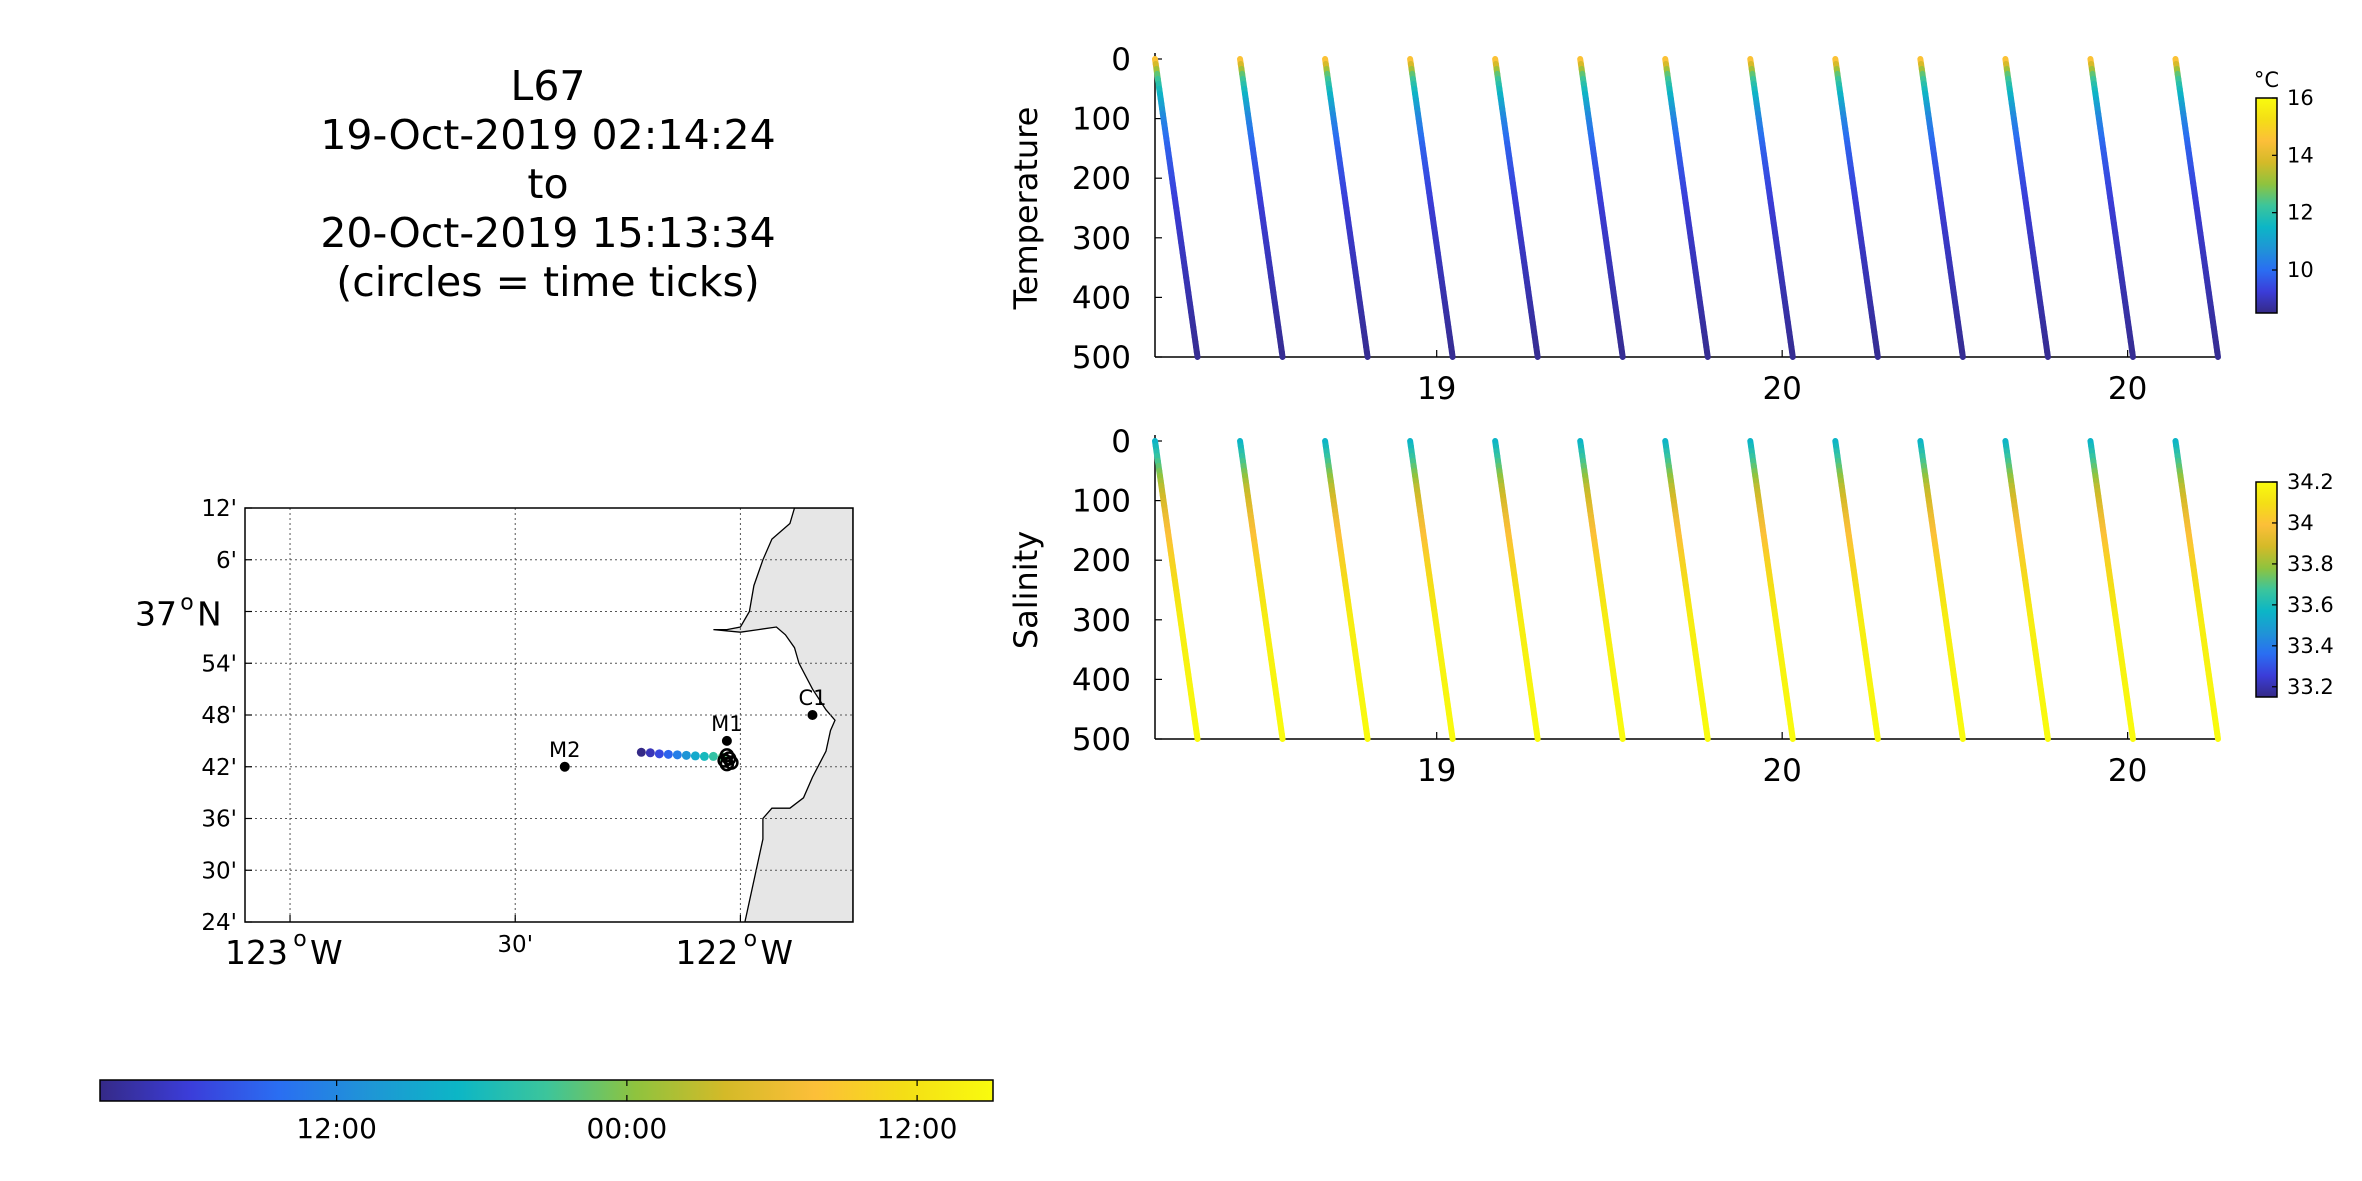 The height and width of the screenshot is (1181, 2362). What do you see at coordinates (2310, 605) in the screenshot?
I see `colorbar-label: 33.6` at bounding box center [2310, 605].